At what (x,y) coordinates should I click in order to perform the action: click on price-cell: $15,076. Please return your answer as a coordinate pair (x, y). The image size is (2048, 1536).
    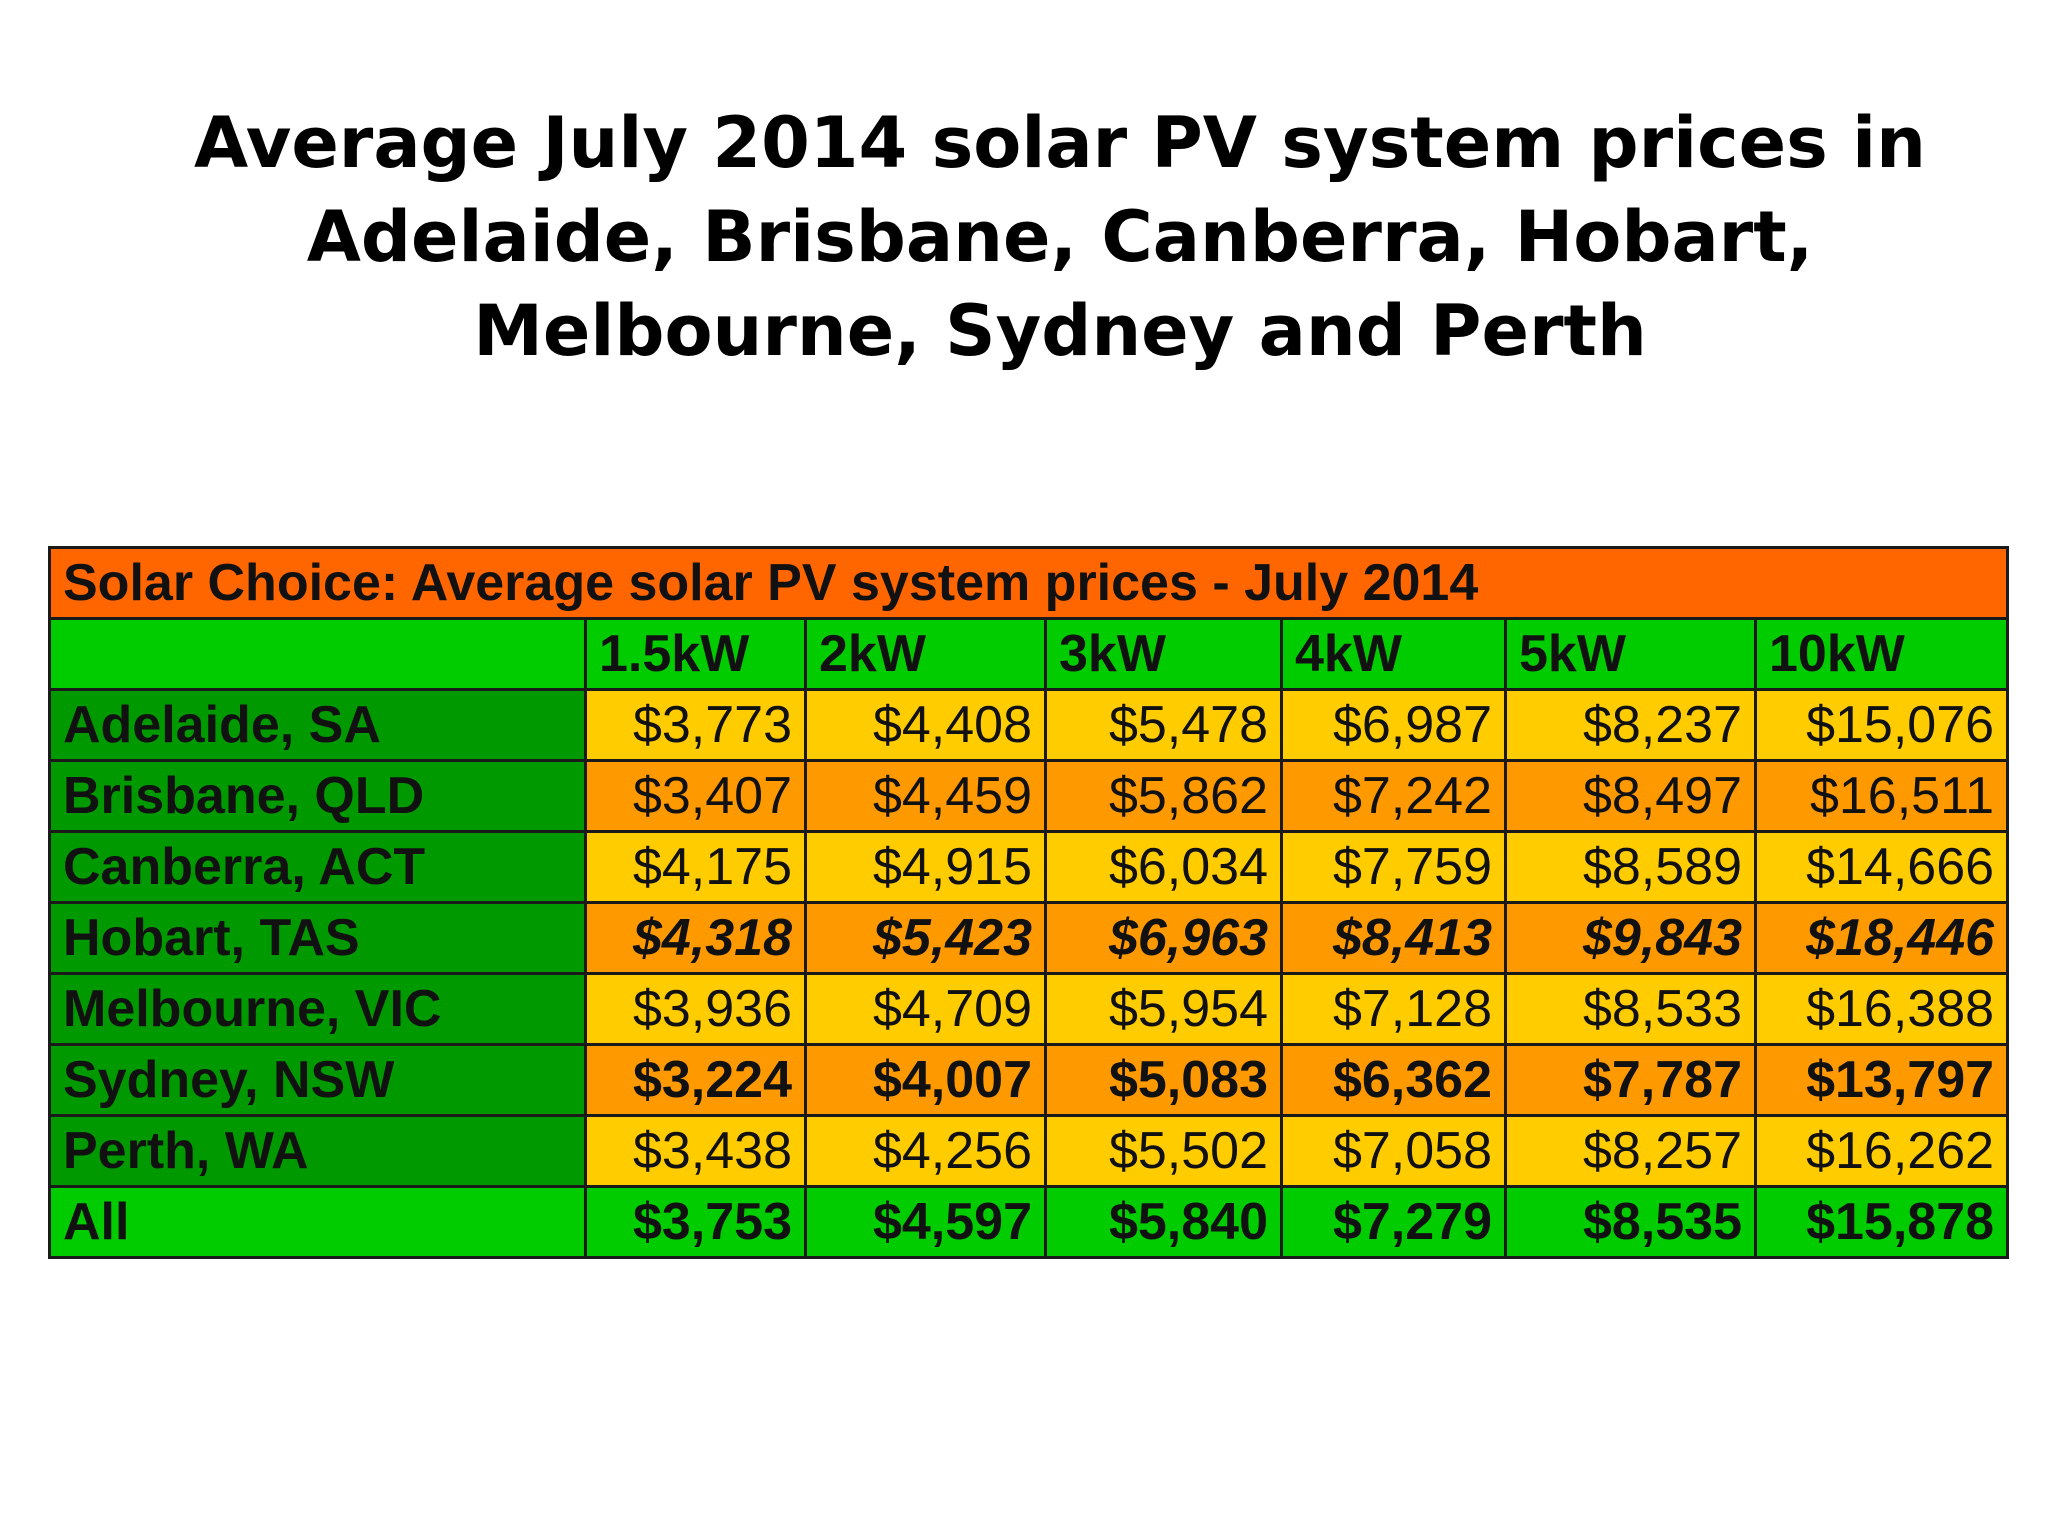
    Looking at the image, I should click on (1881, 725).